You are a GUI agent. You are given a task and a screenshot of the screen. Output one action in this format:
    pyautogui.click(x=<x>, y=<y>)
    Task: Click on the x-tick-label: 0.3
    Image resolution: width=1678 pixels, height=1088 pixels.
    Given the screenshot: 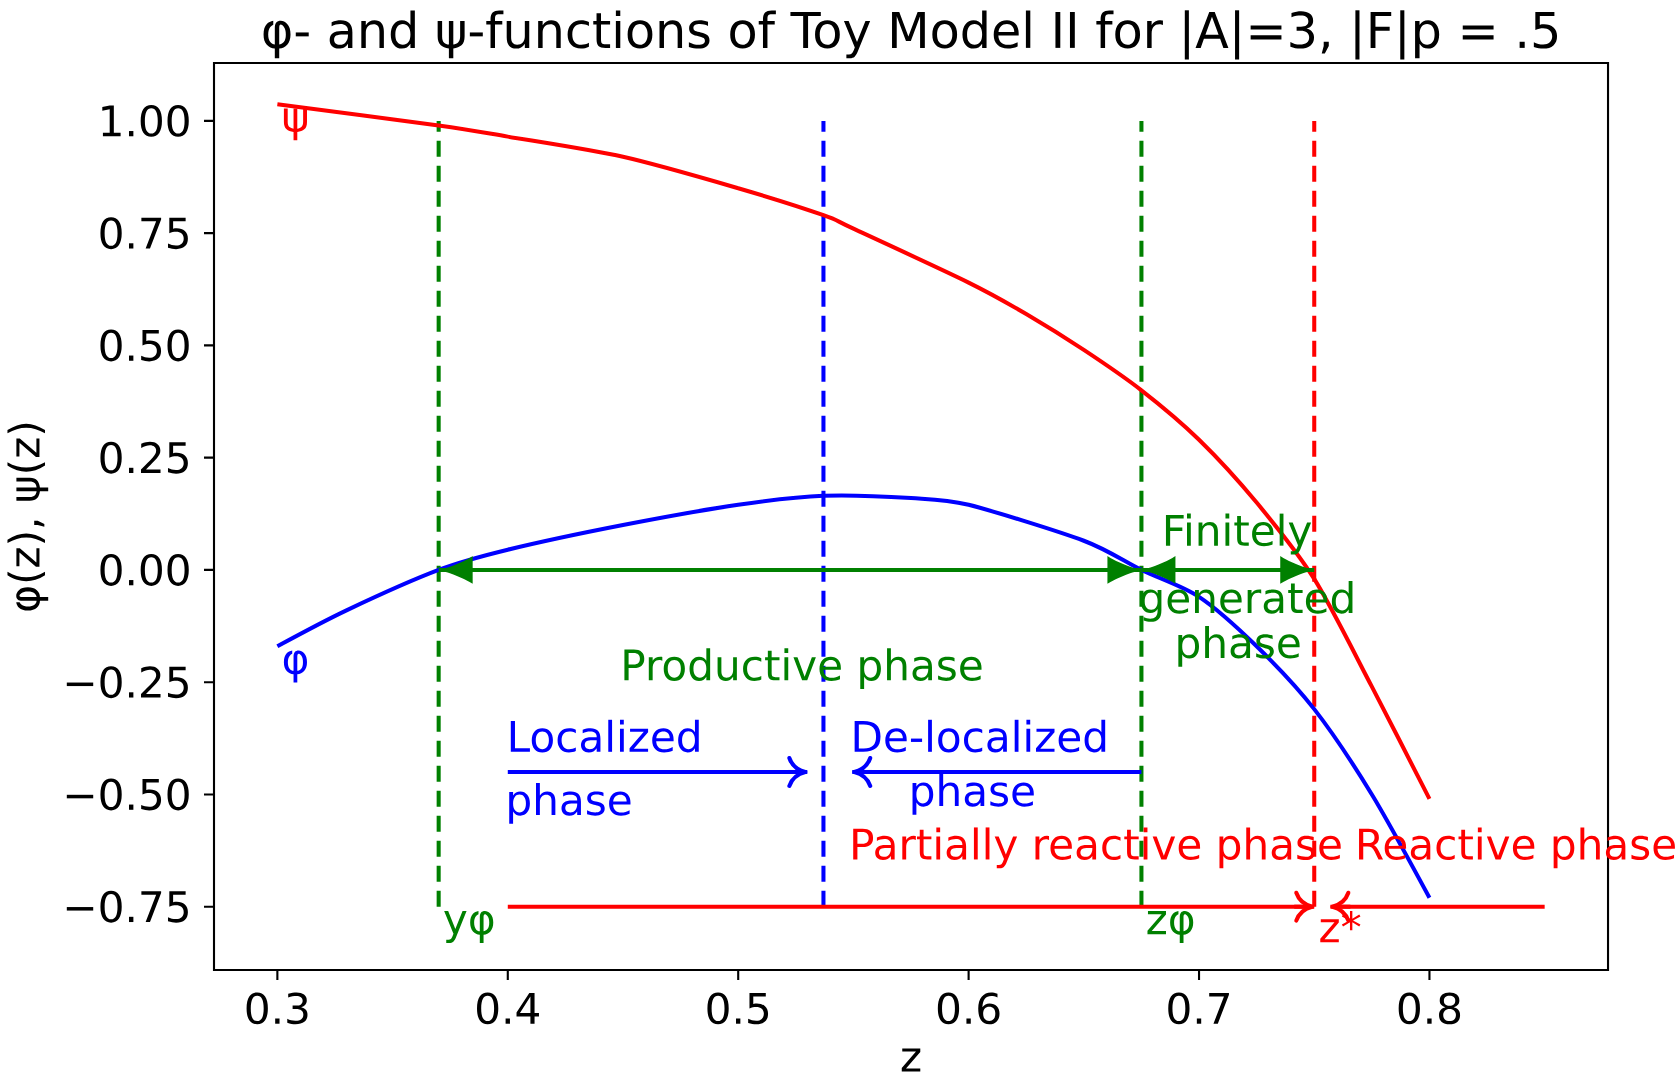 What is the action you would take?
    pyautogui.click(x=277, y=1008)
    